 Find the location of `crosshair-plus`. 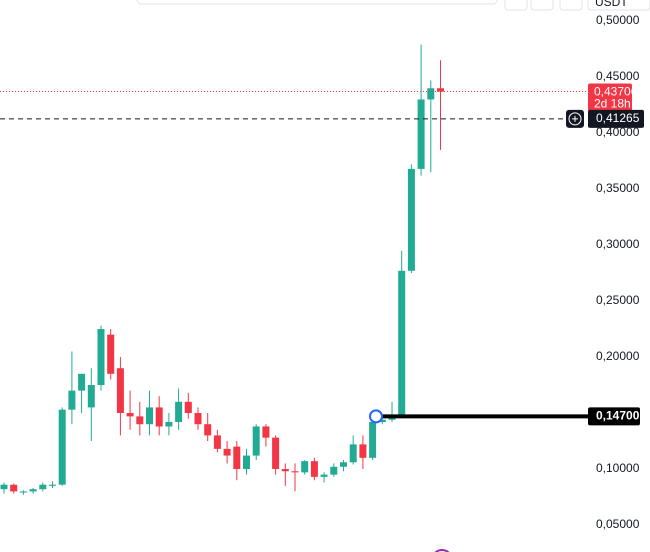

crosshair-plus is located at coordinates (575, 119).